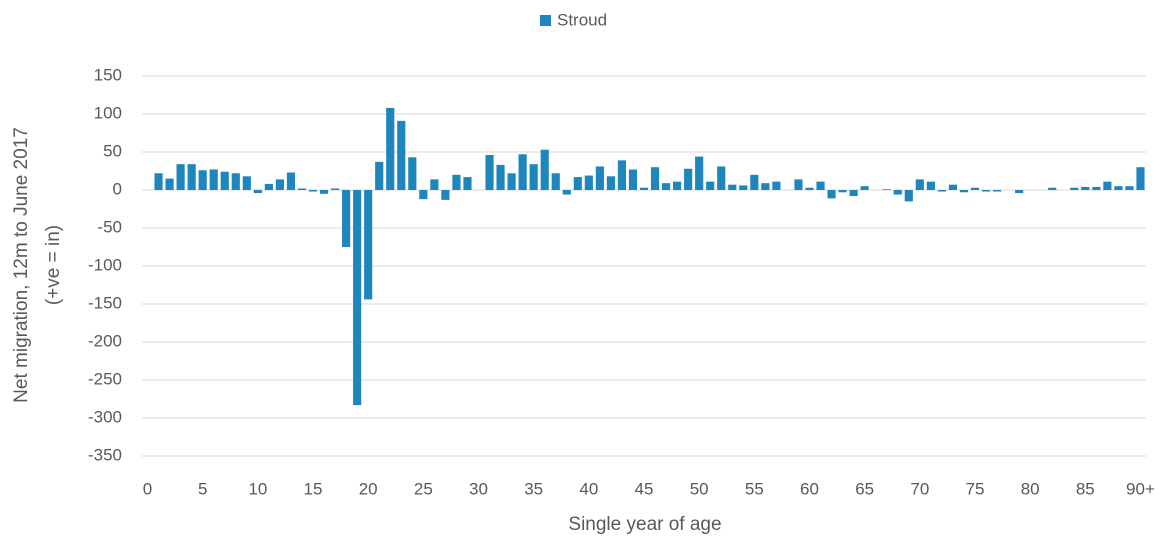 The image size is (1162, 538). Describe the element at coordinates (108, 74) in the screenshot. I see `y-tick-label: 150` at that location.